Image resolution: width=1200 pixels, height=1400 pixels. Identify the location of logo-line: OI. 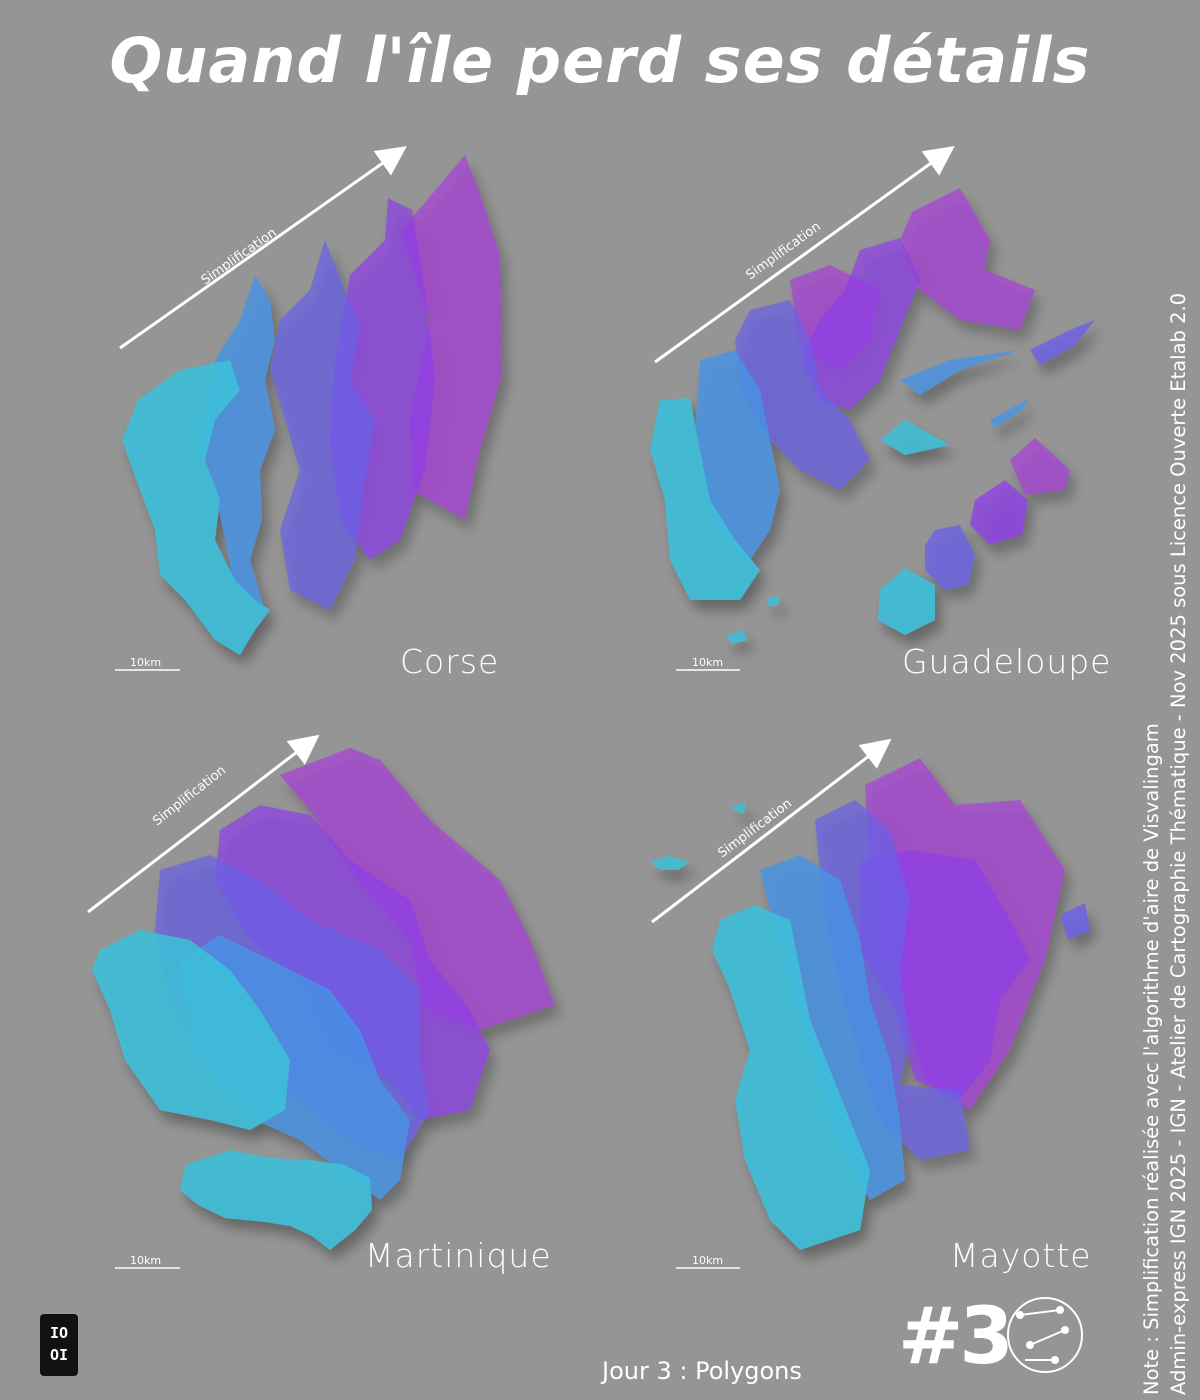
(59, 1355).